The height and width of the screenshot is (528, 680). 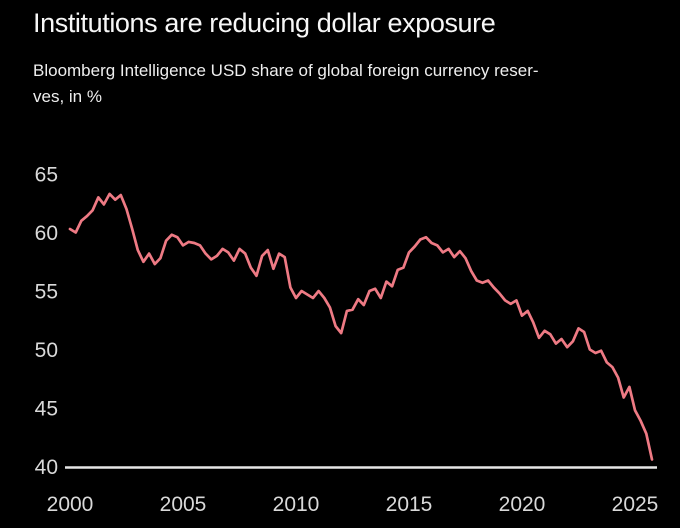 What do you see at coordinates (70, 504) in the screenshot?
I see `x-axis-tick-label: 2000` at bounding box center [70, 504].